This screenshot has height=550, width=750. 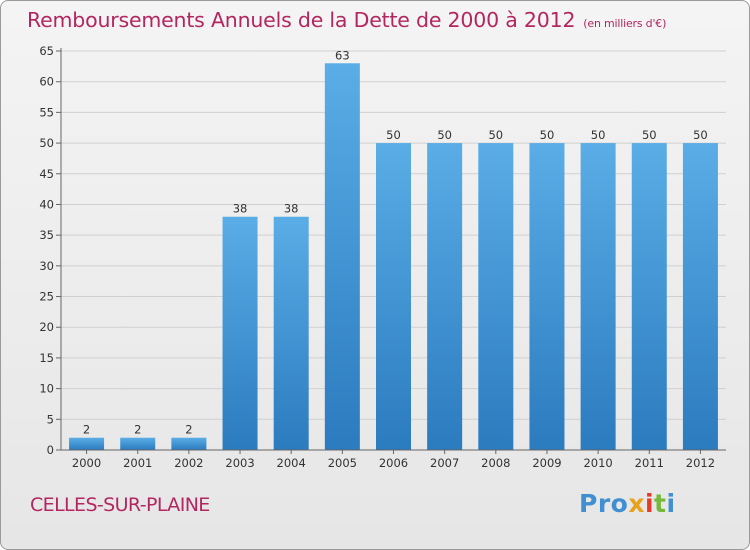 What do you see at coordinates (291, 463) in the screenshot?
I see `x-tick-label-2004: 2004` at bounding box center [291, 463].